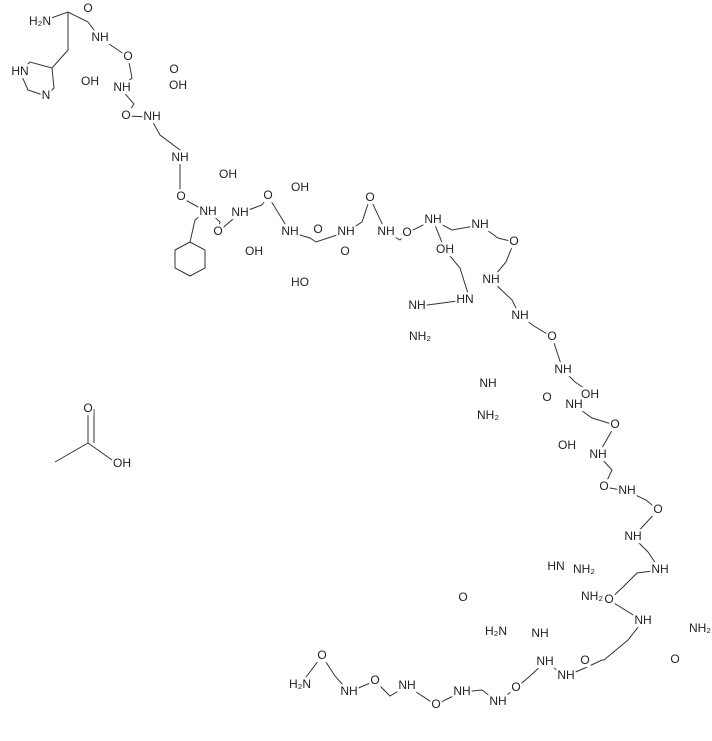  Describe the element at coordinates (100, 451) in the screenshot. I see `acetic-acid` at that location.